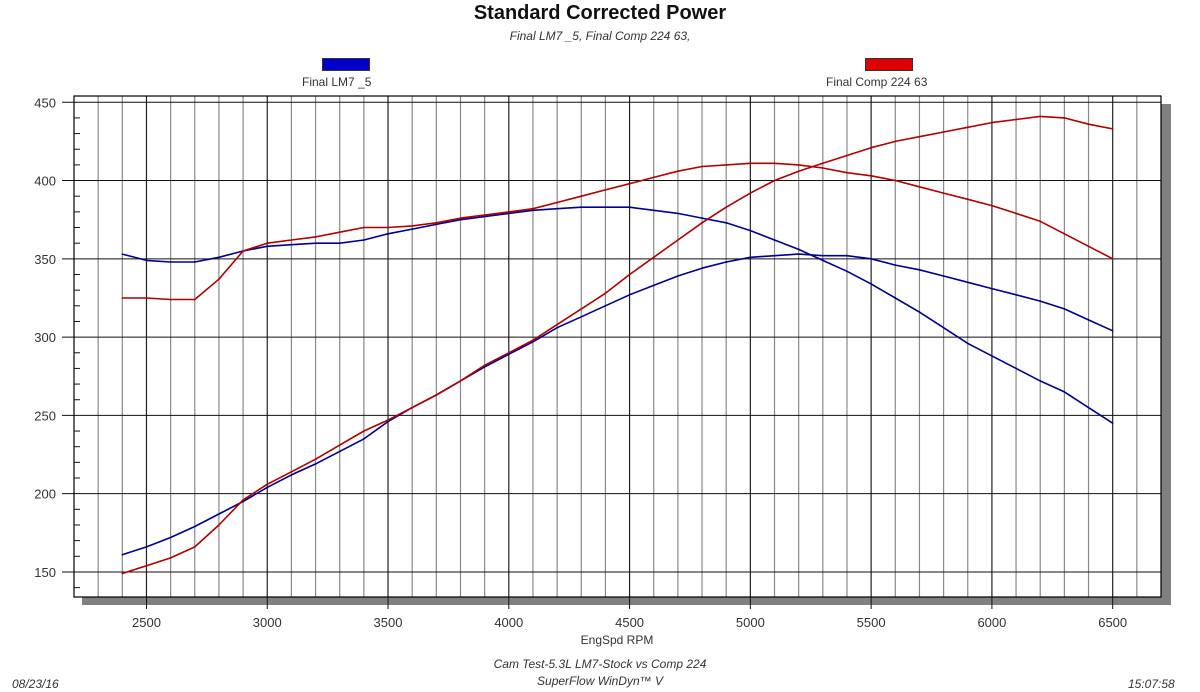  I want to click on footer-software: SuperFlow WinDyn™ V, so click(600, 681).